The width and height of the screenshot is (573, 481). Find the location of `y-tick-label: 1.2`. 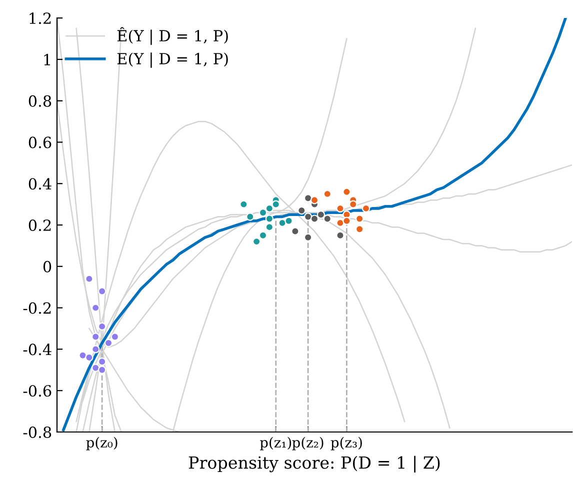

y-tick-label: 1.2 is located at coordinates (40, 18).